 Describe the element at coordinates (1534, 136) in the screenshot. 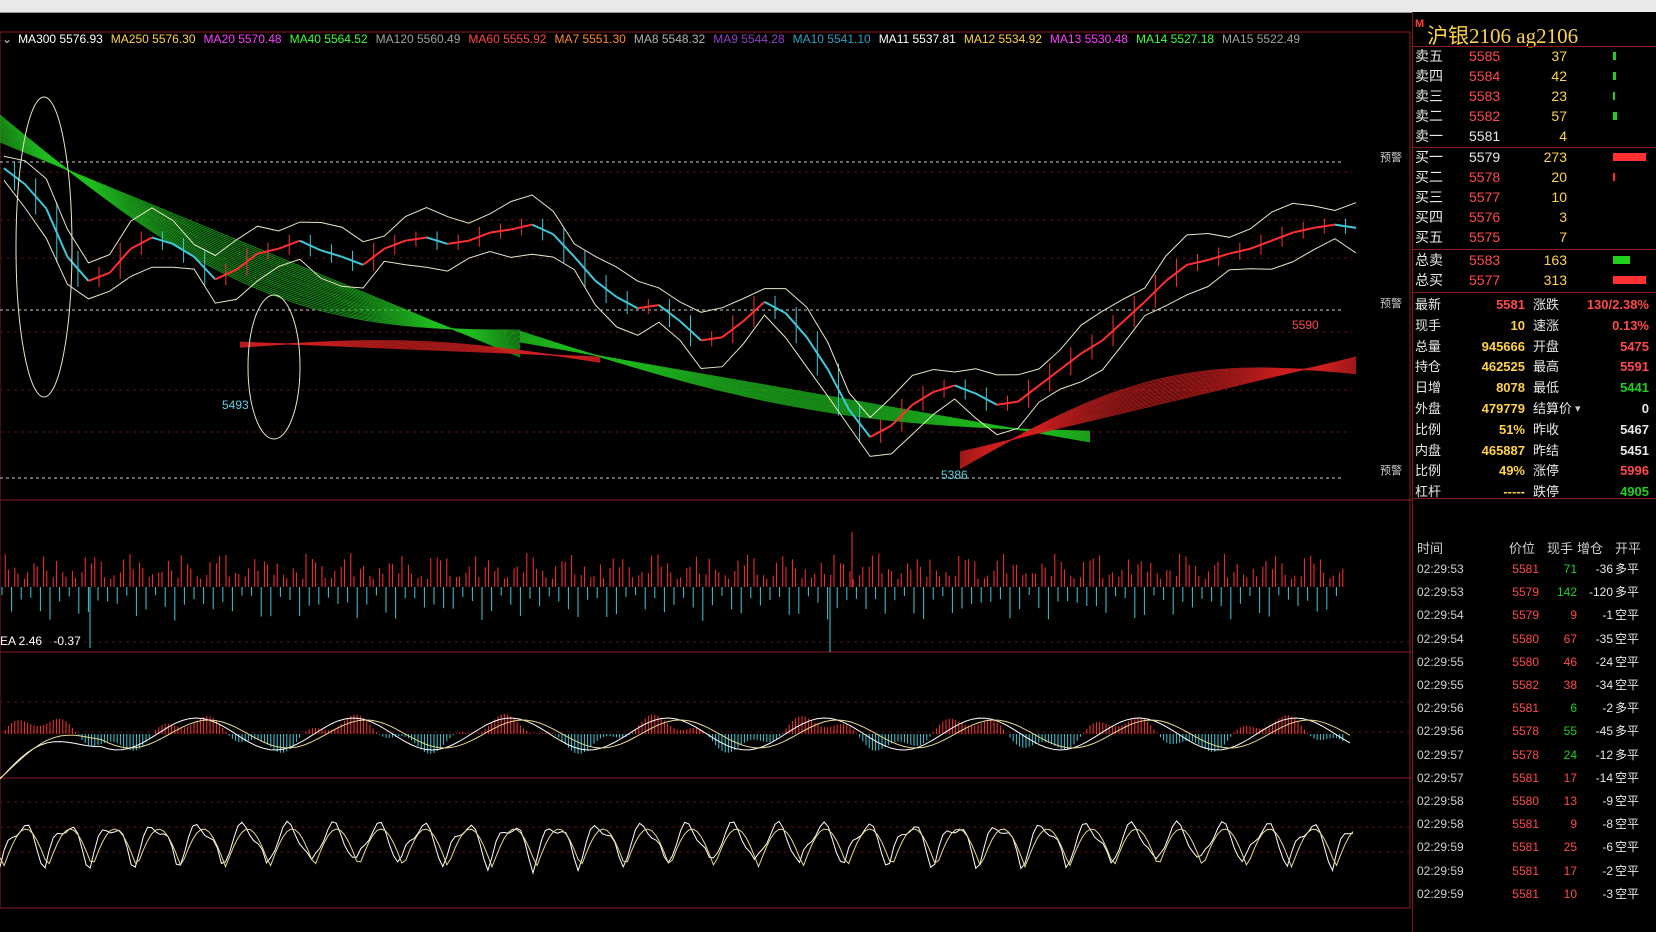

I see `order-book-row: 卖一 5581 4` at that location.